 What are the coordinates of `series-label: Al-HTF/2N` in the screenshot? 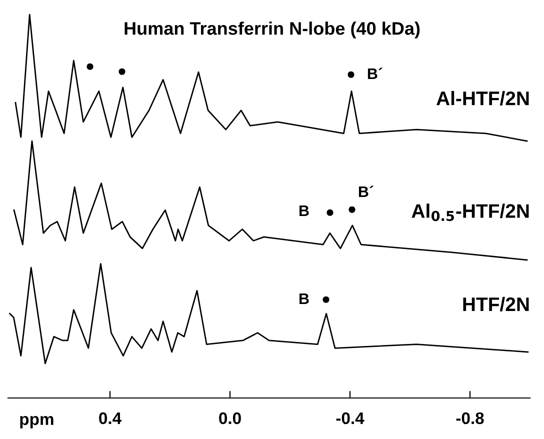 It's located at (482, 98).